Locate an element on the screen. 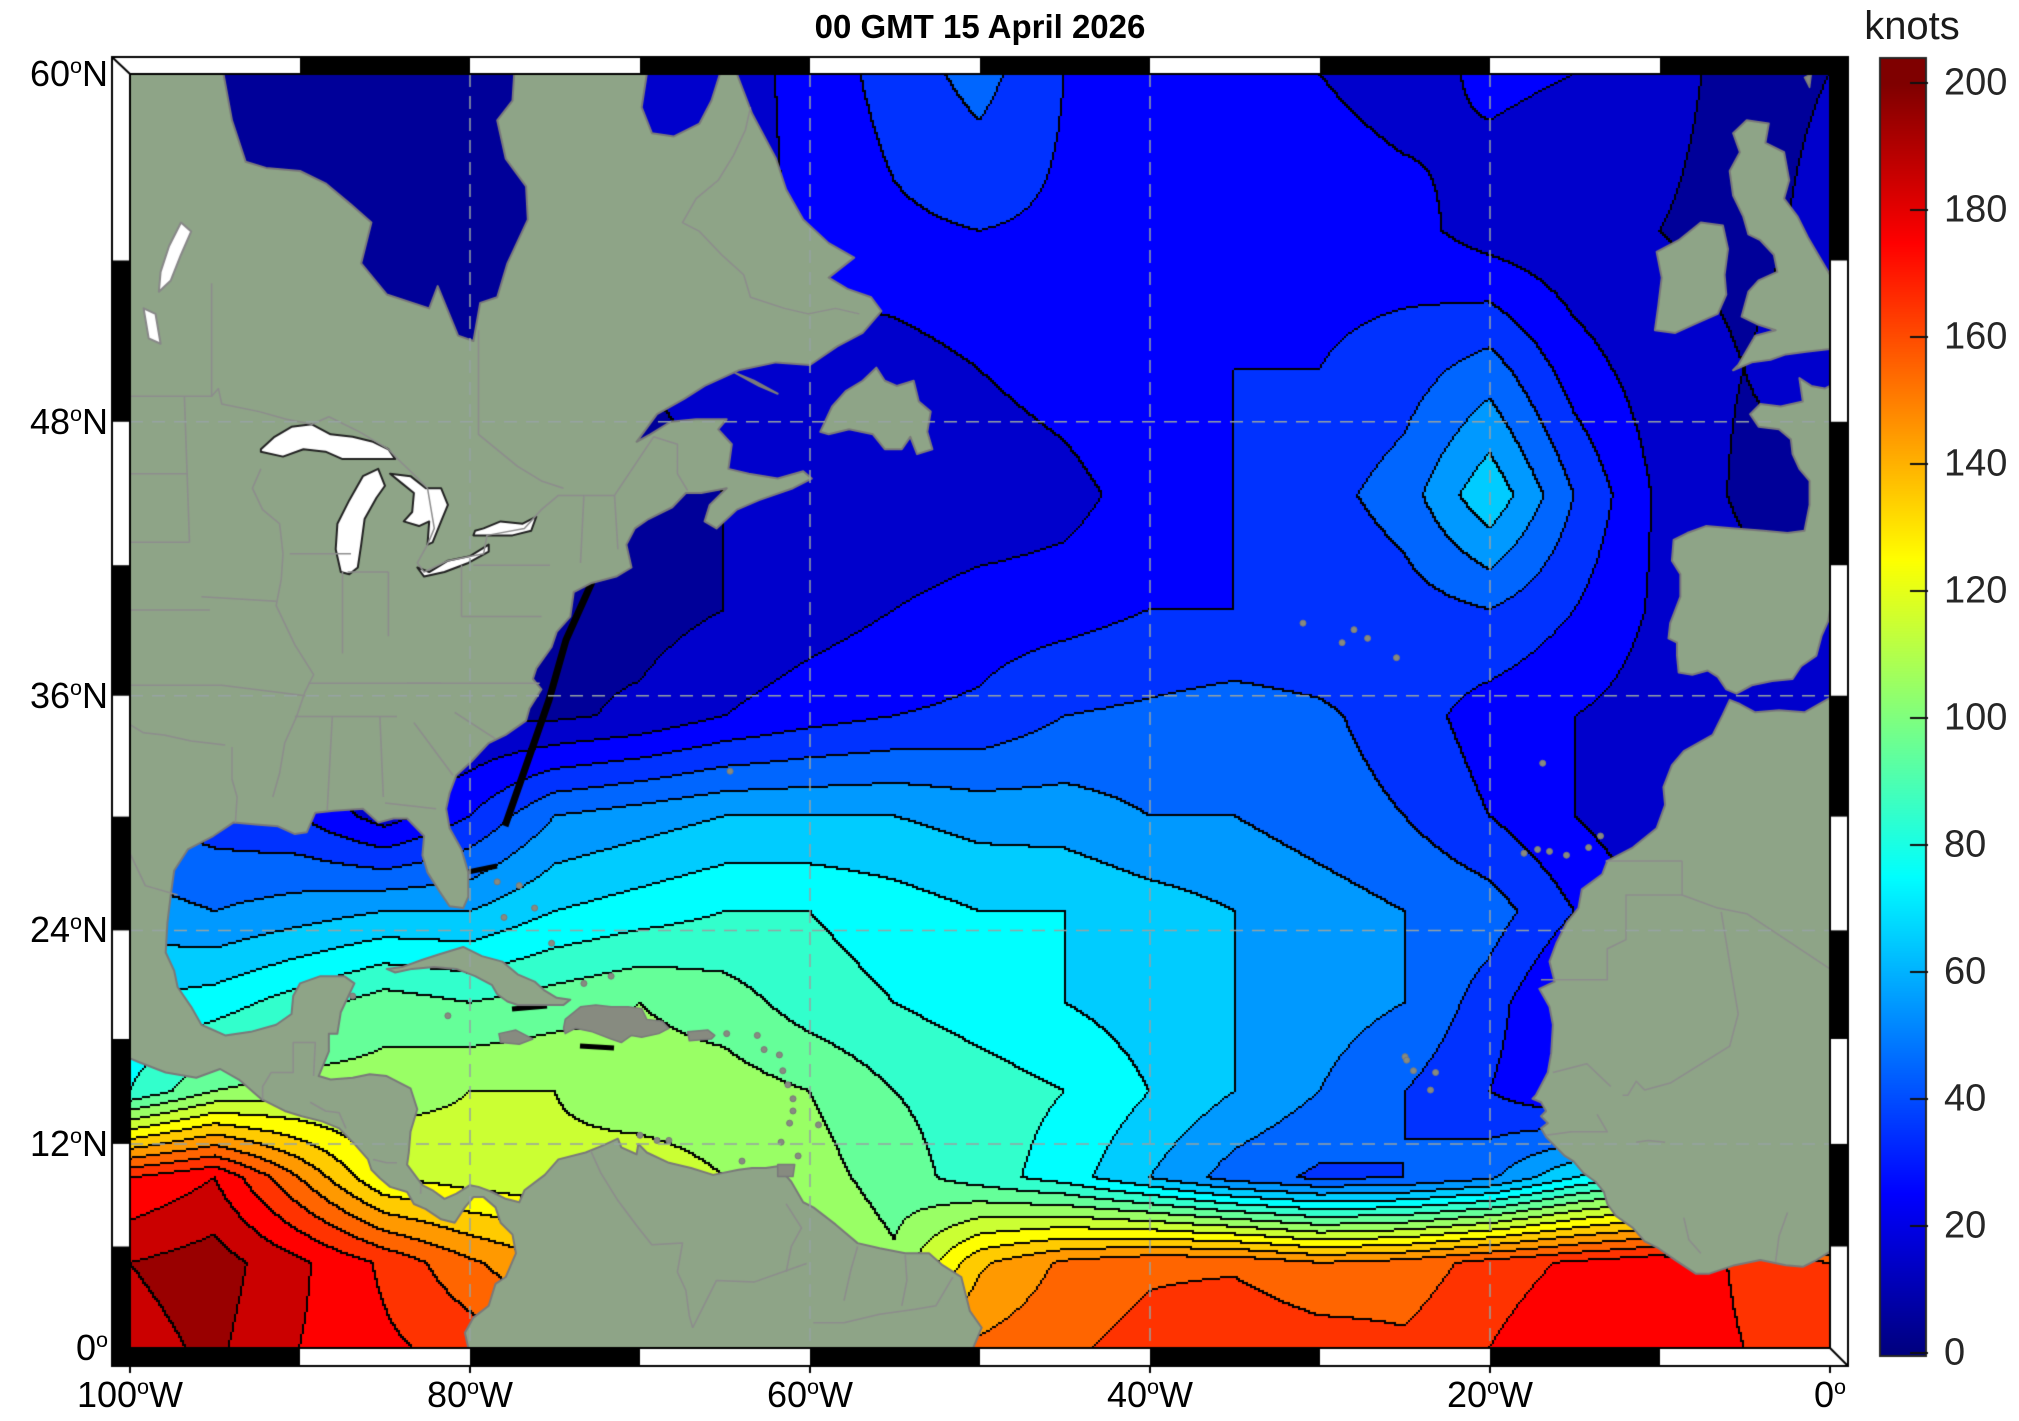 The width and height of the screenshot is (2019, 1421). lat-tick-label: 24oN is located at coordinates (54, 930).